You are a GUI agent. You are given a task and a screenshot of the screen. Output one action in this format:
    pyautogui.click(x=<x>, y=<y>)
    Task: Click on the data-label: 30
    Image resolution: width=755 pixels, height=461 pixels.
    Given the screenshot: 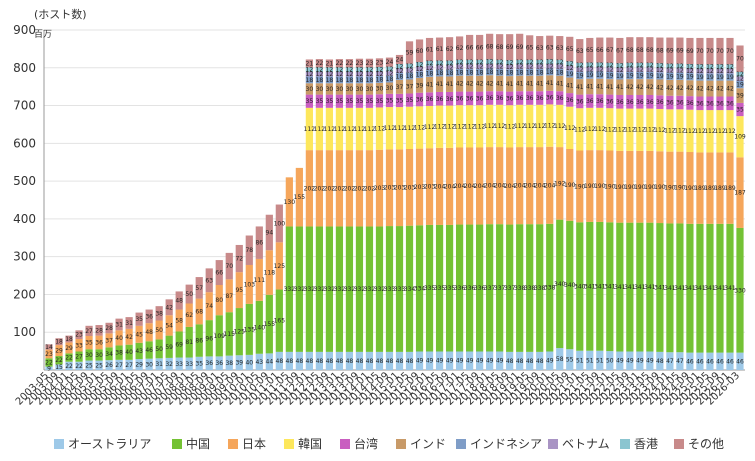 What is the action you would take?
    pyautogui.click(x=320, y=89)
    